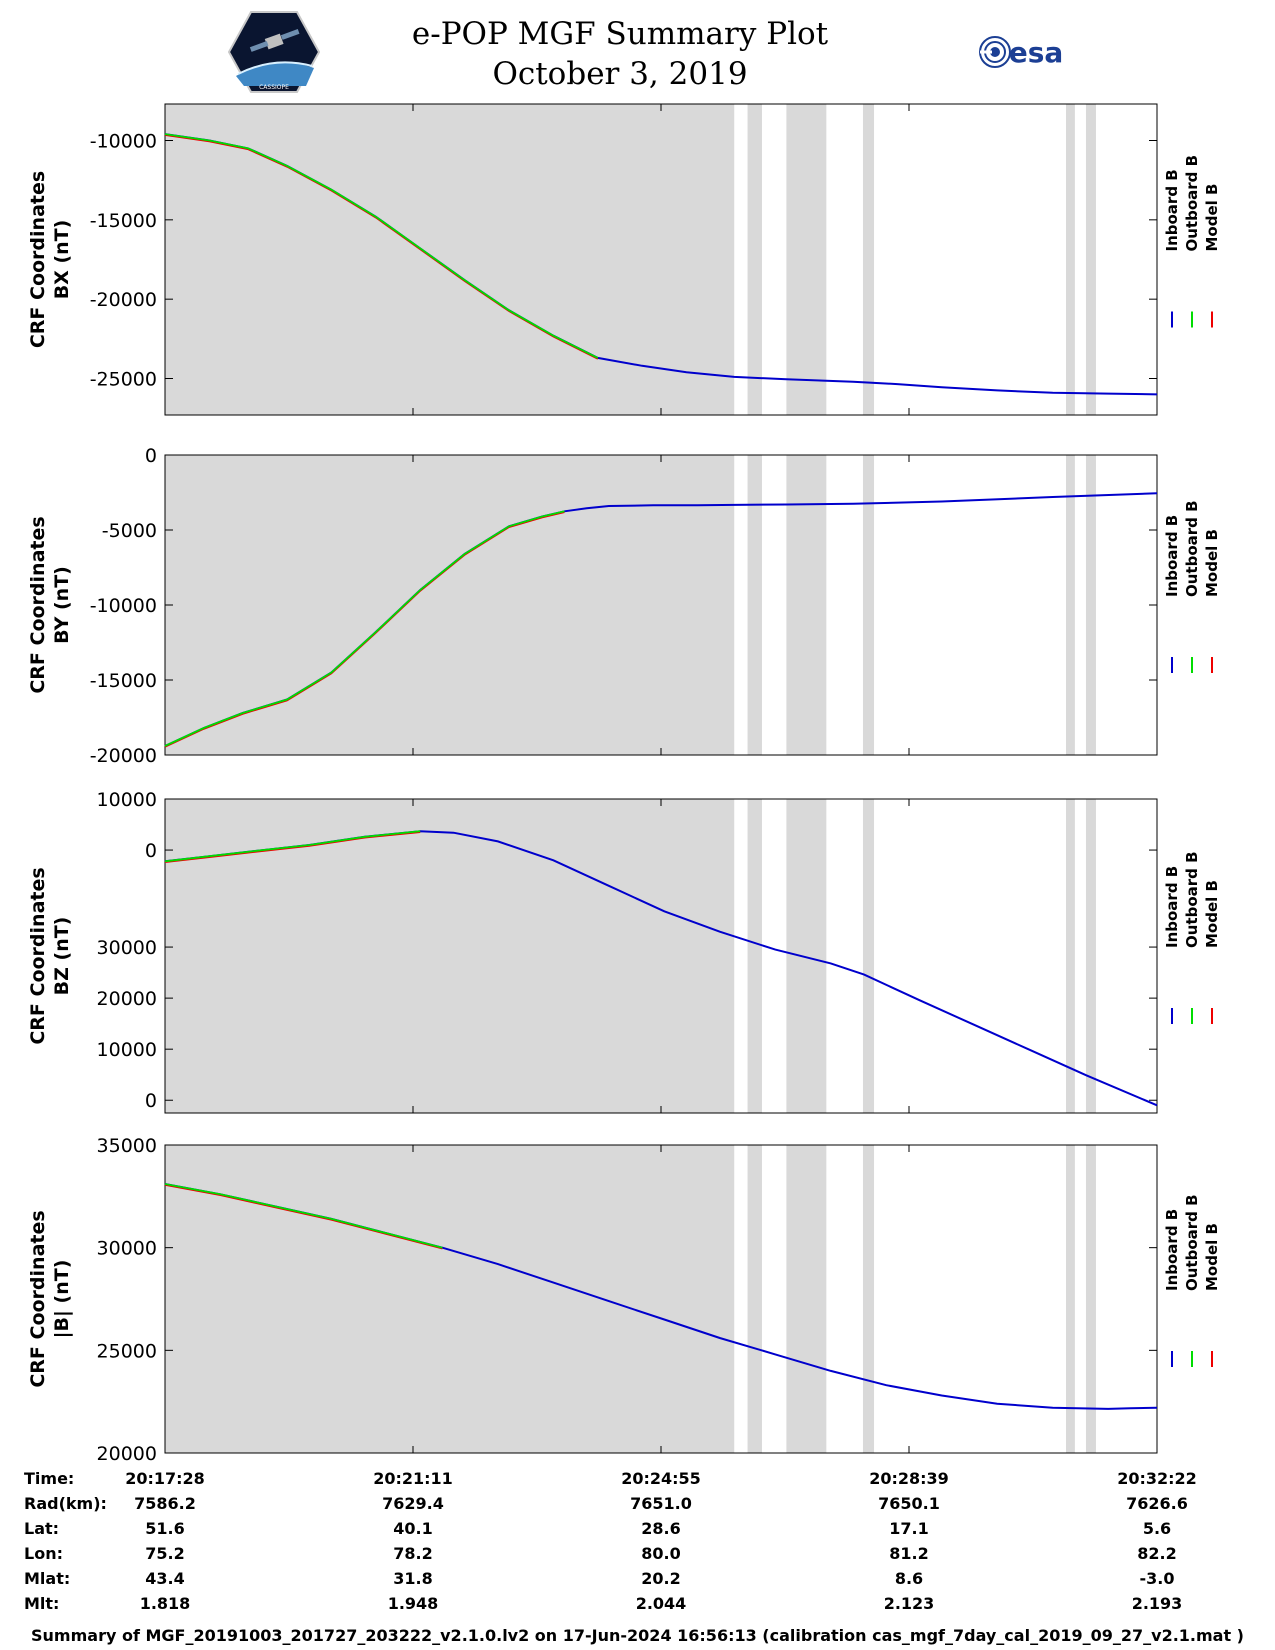 The image size is (1275, 1650). Describe the element at coordinates (274, 87) in the screenshot. I see `logo-text: CASSIOPE` at that location.